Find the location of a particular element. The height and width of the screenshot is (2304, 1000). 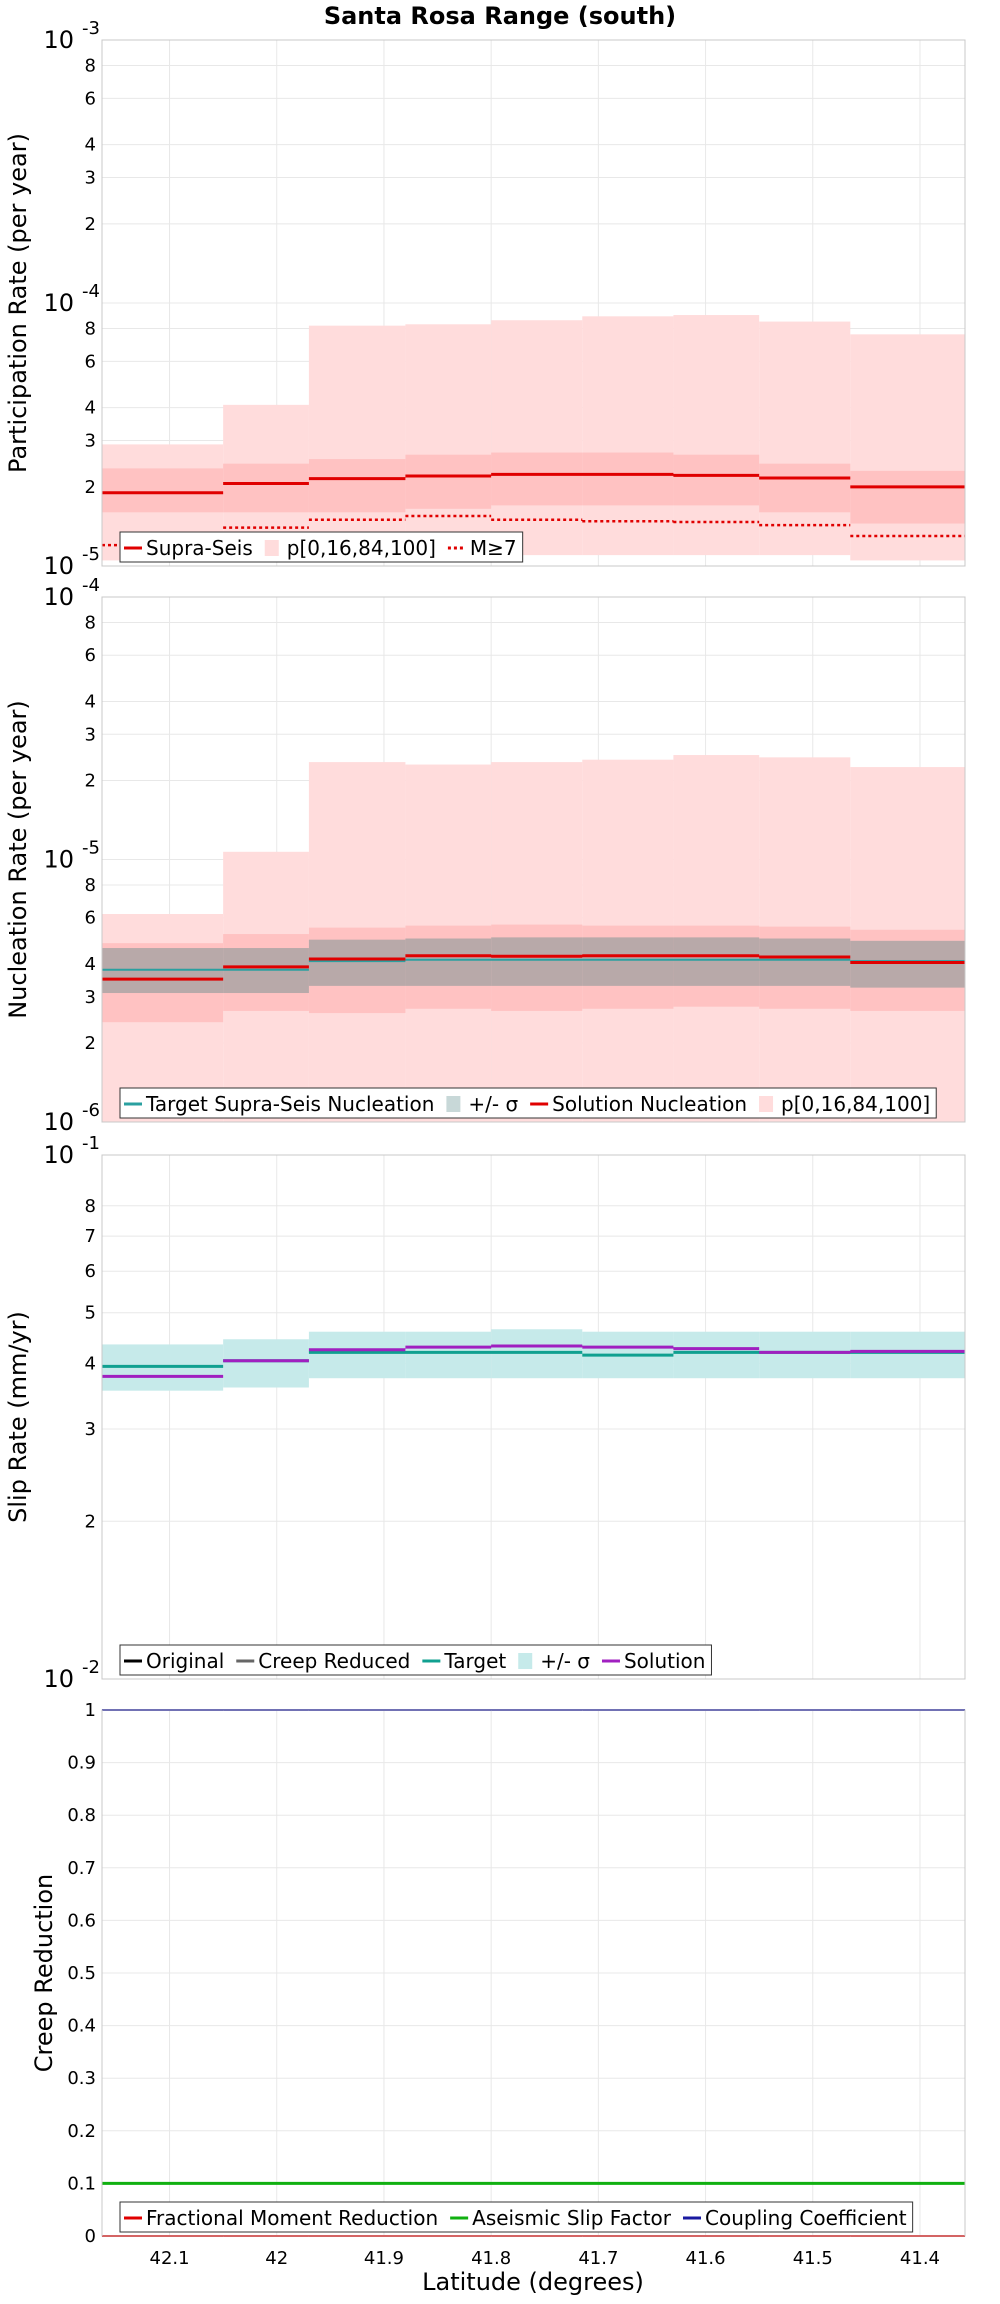

legend: Supra-Seis p[0,16,84,100] M≥7 is located at coordinates (321, 547).